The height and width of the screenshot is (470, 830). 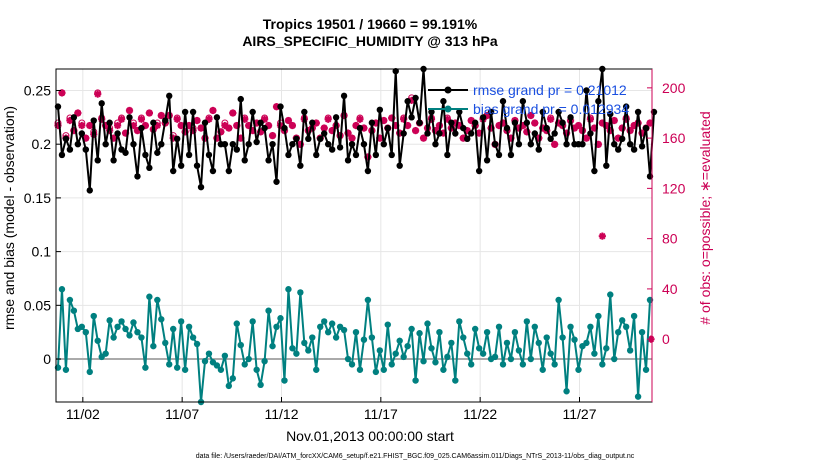 I want to click on left-tick-label: 0.15, so click(x=37, y=198).